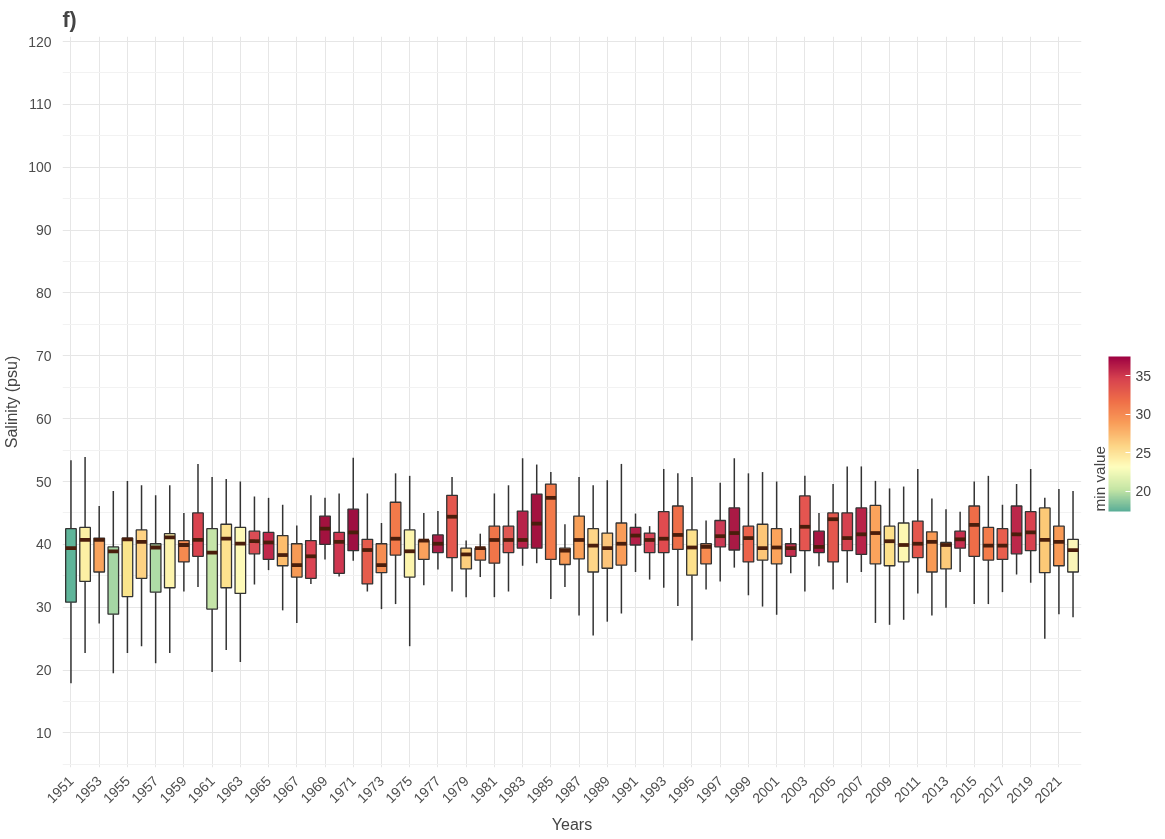  Describe the element at coordinates (12, 402) in the screenshot. I see `y-axis-title: Salinity (psu)` at that location.